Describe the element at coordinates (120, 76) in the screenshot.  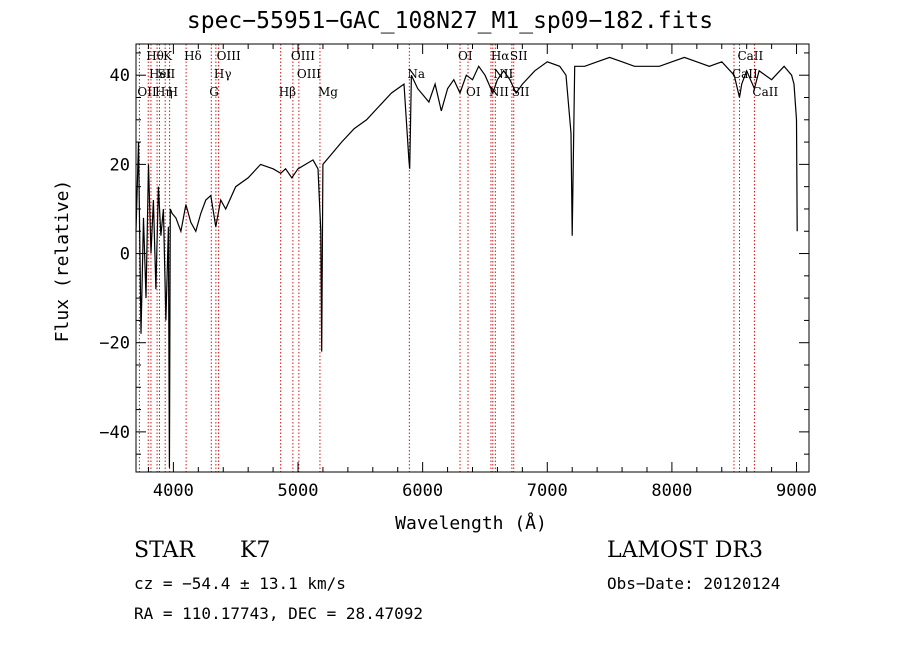
I see `y-tick-label: 40` at that location.